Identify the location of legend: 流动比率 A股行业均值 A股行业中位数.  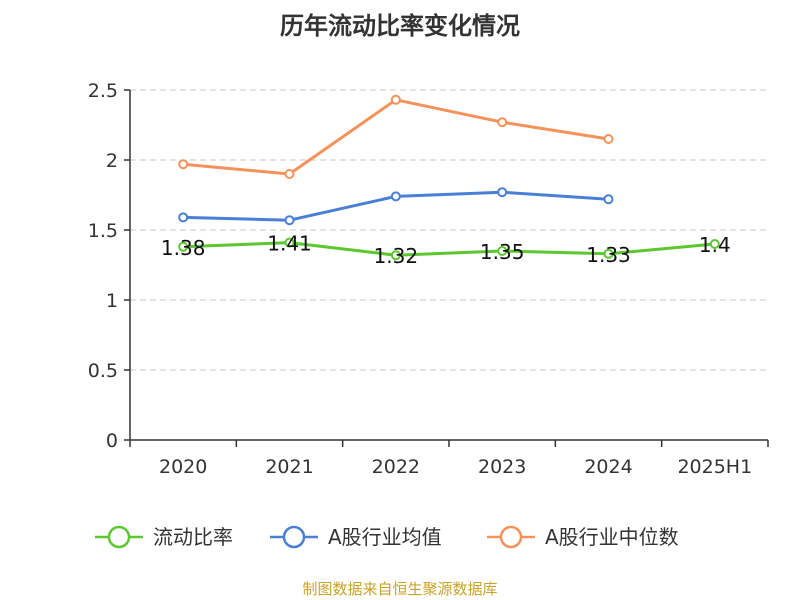
(387, 537).